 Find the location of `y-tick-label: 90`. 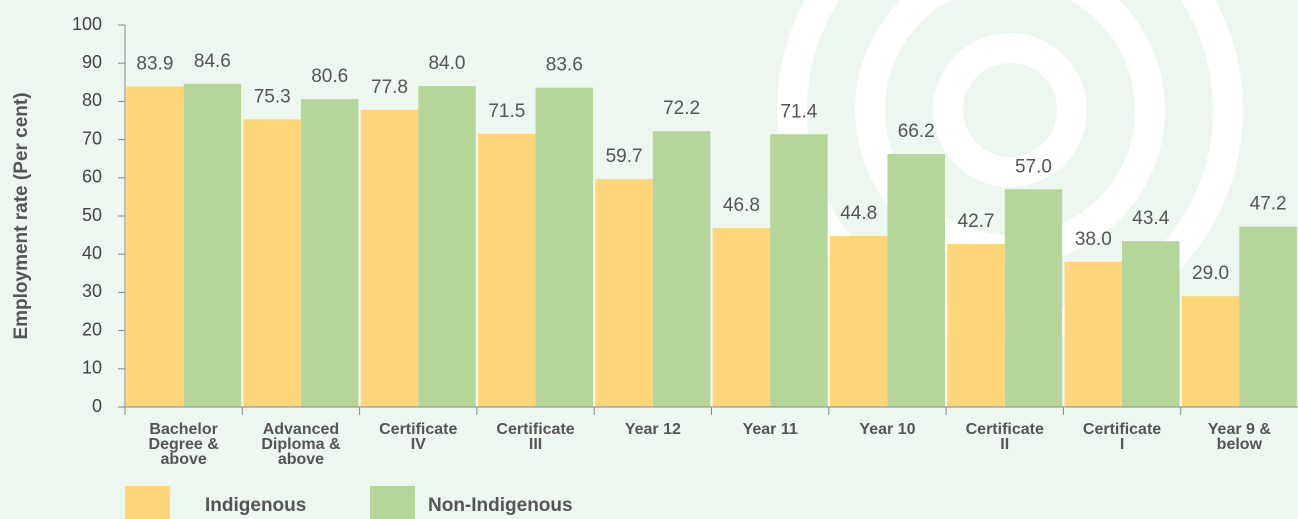

y-tick-label: 90 is located at coordinates (92, 62).